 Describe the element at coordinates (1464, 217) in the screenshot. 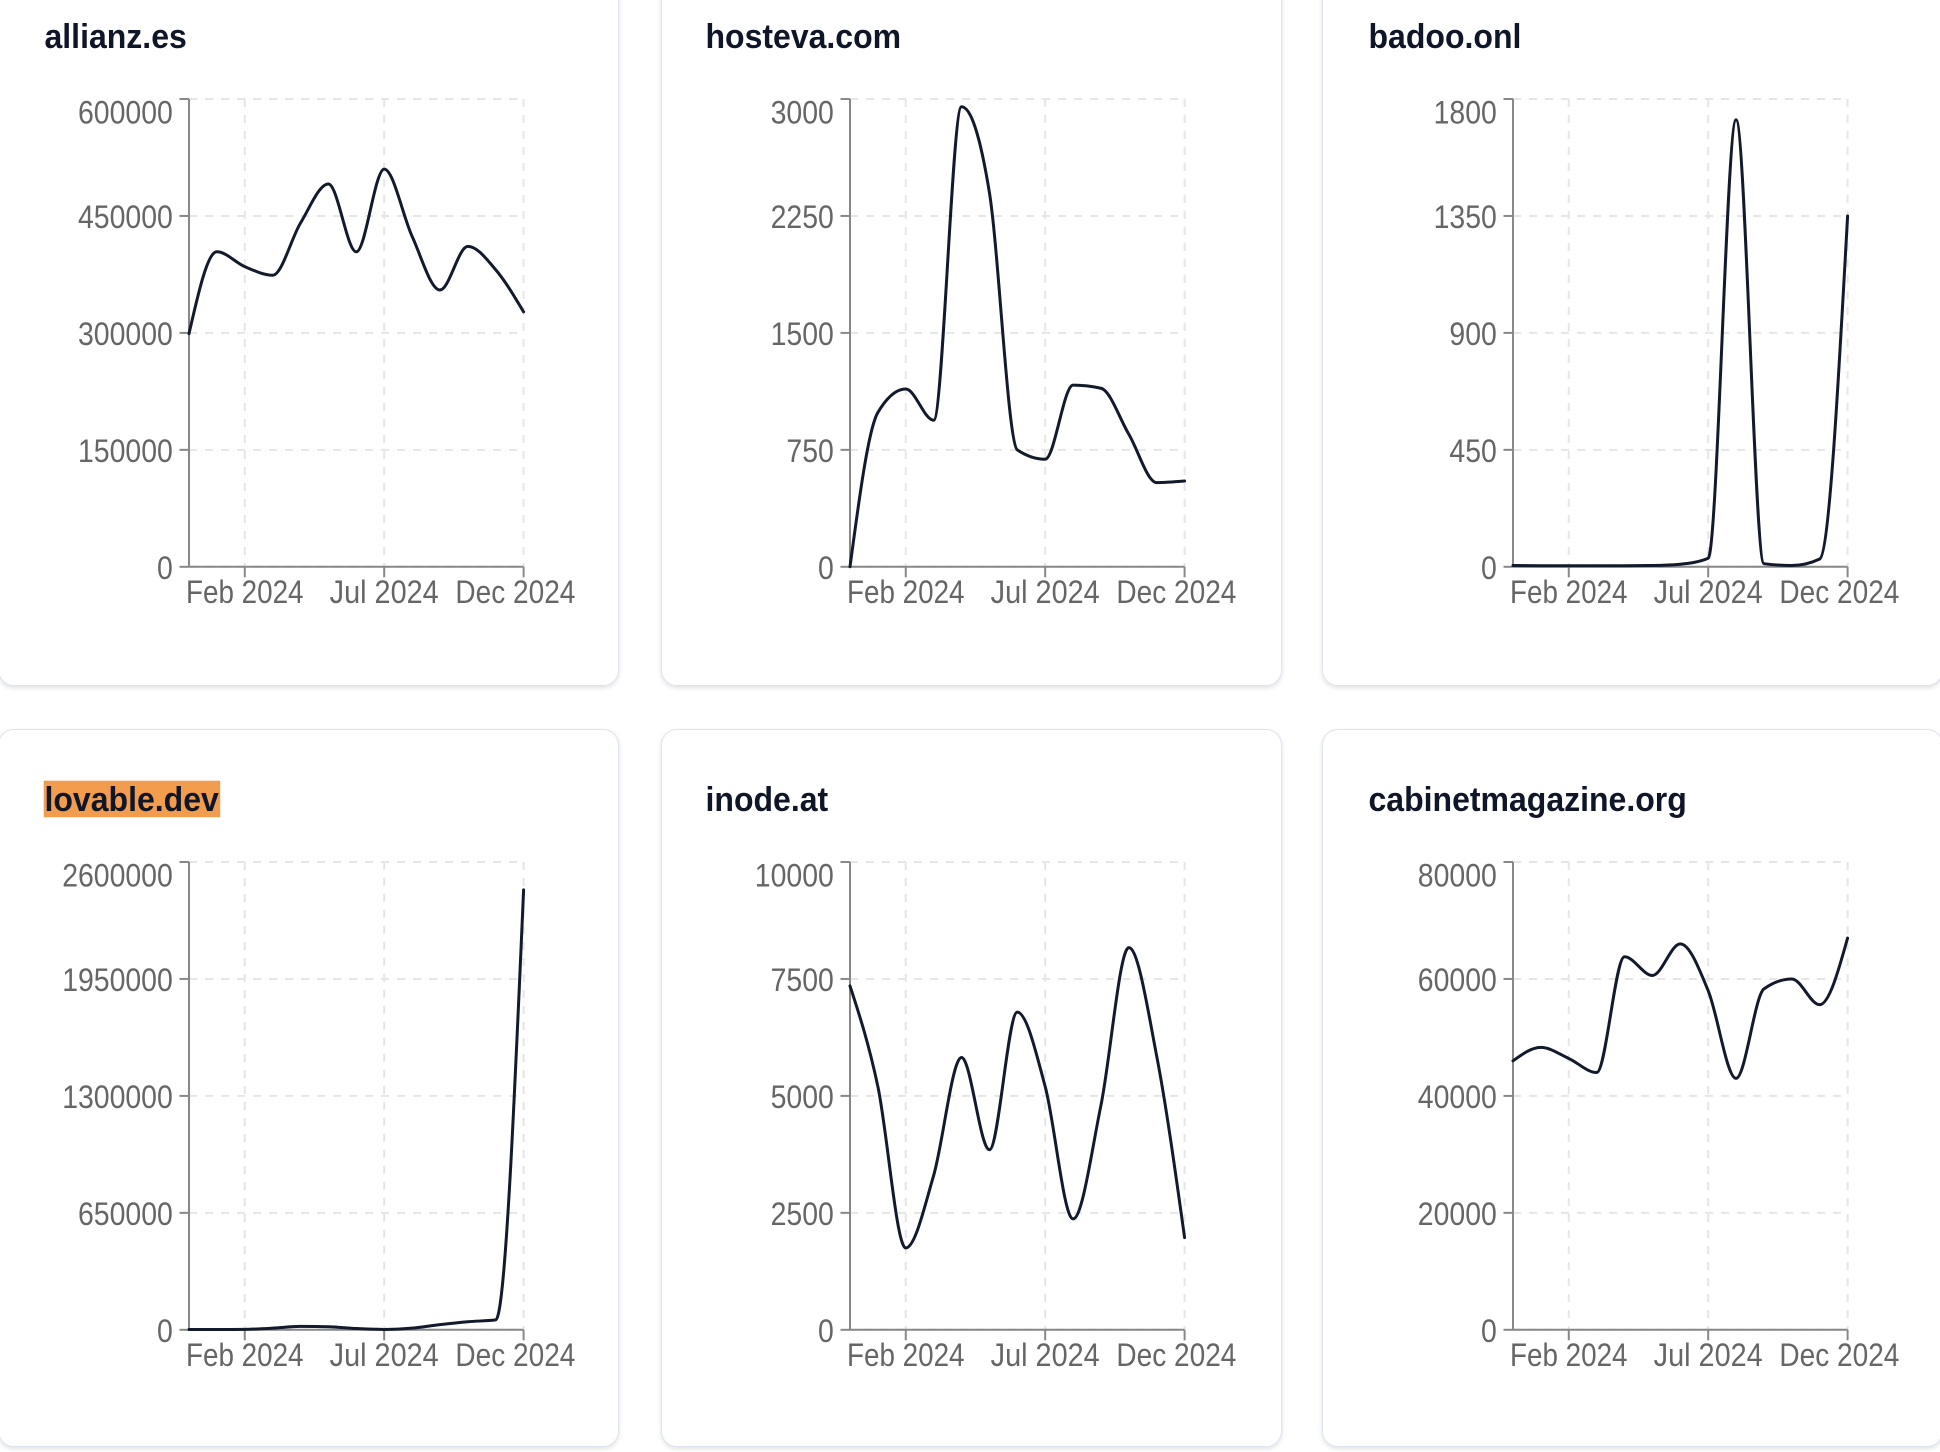

I see `svg-text: 1350` at that location.